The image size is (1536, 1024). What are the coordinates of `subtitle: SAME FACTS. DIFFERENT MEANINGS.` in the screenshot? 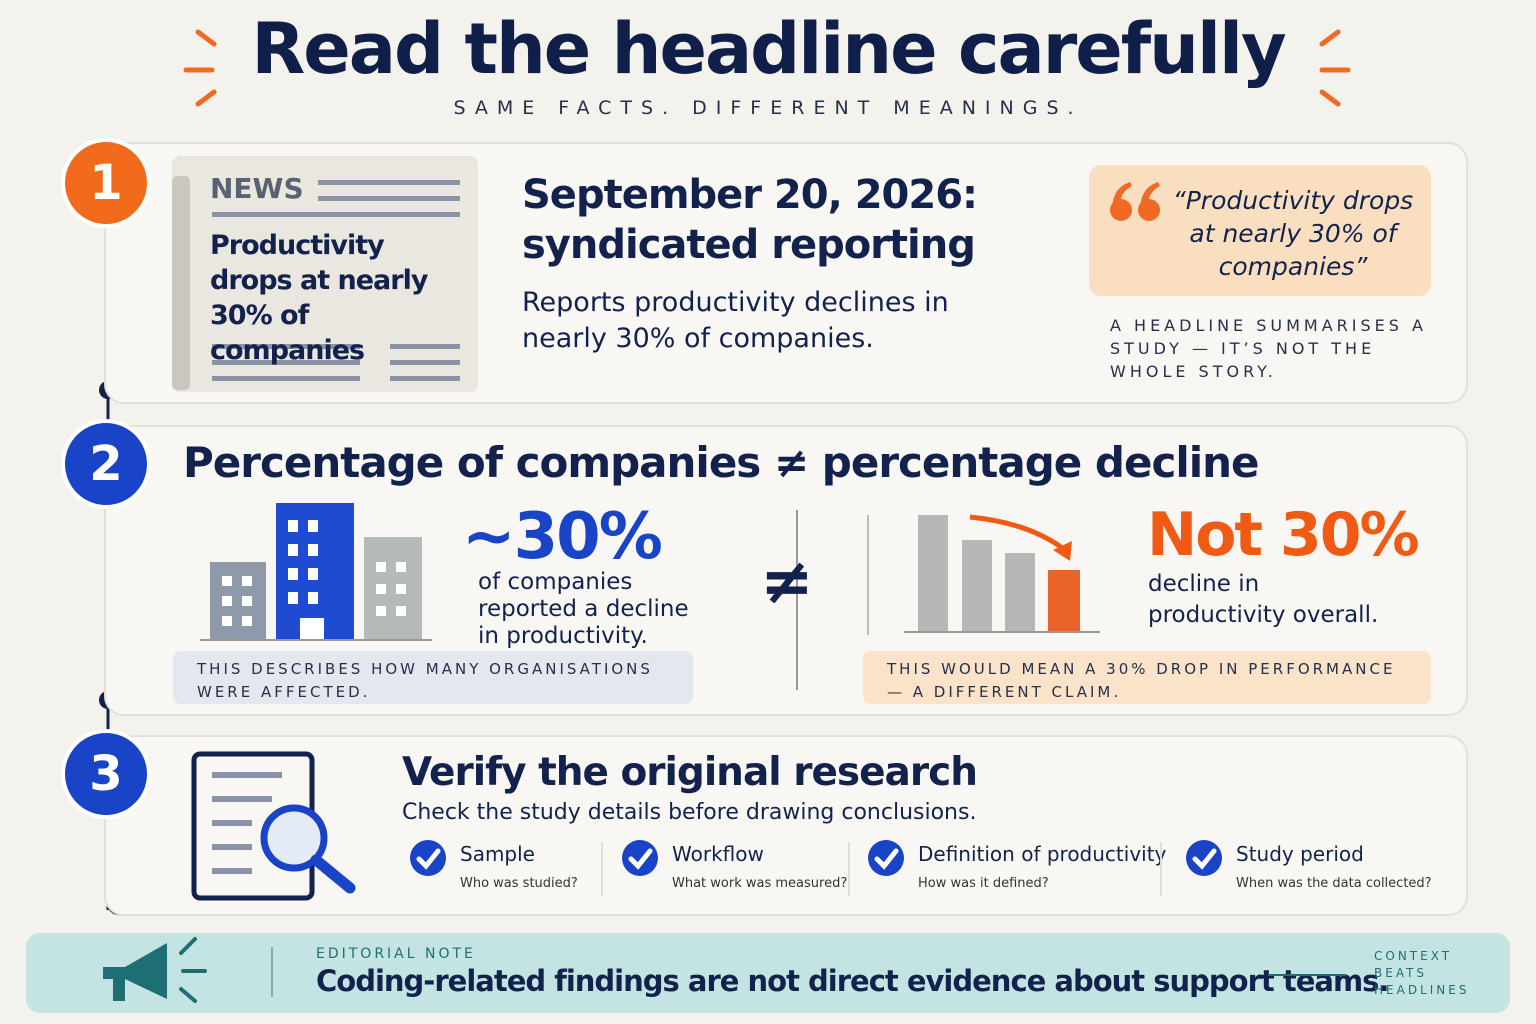 It's located at (768, 108).